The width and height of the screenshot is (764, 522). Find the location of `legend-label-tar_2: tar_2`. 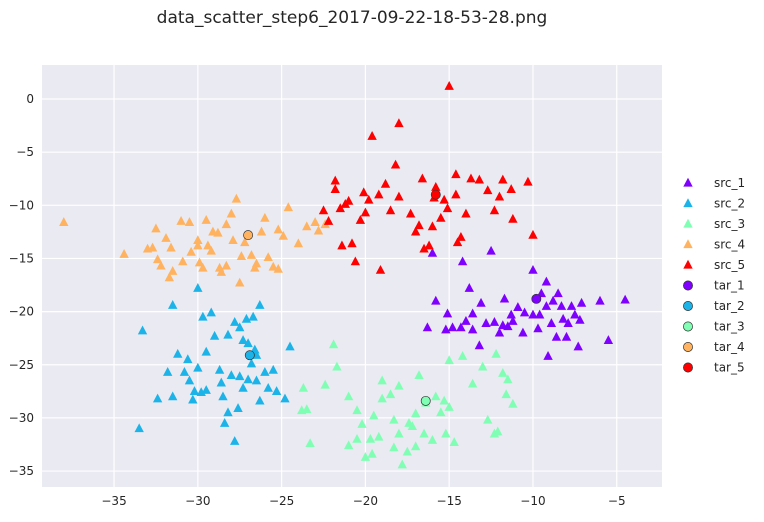

legend-label-tar_2: tar_2 is located at coordinates (729, 306).